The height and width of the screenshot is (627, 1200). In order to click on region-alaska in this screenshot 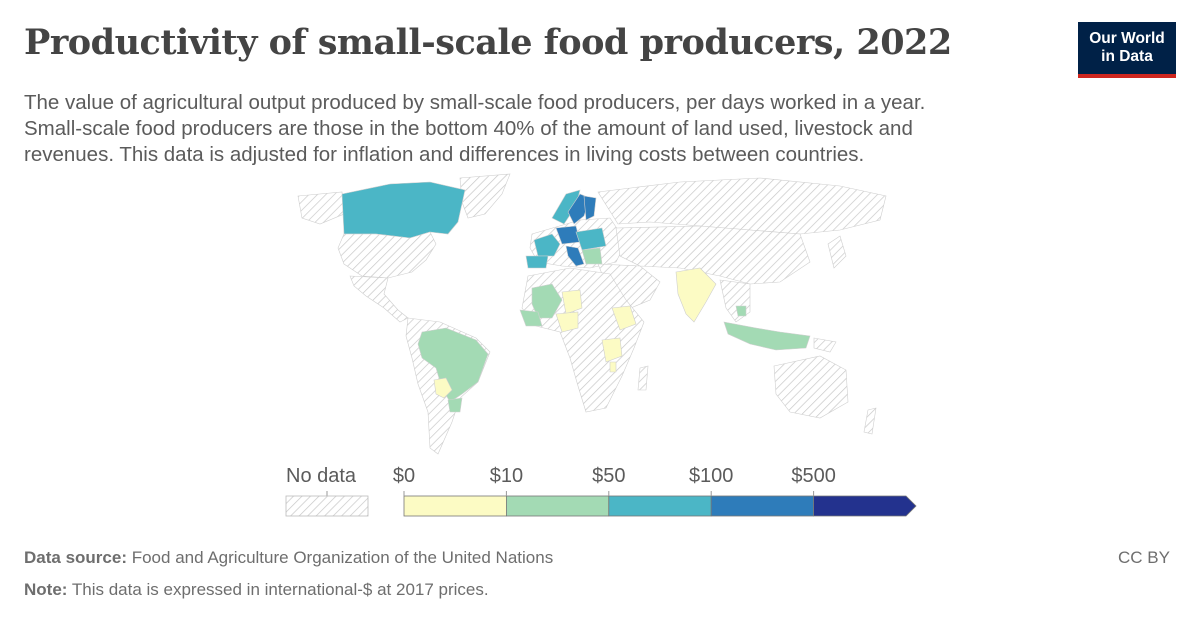, I will do `click(321, 208)`.